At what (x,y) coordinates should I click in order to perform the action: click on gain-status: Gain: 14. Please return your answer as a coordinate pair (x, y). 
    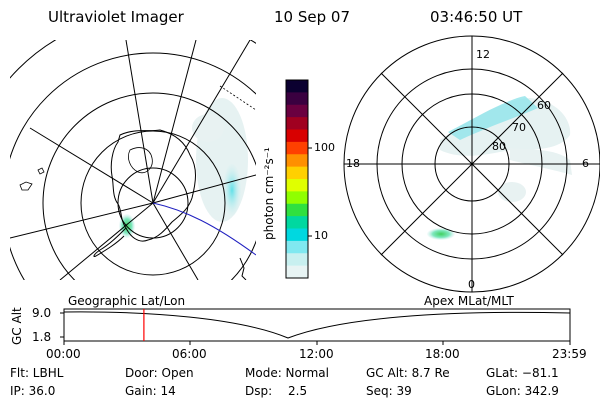
    Looking at the image, I should click on (150, 391).